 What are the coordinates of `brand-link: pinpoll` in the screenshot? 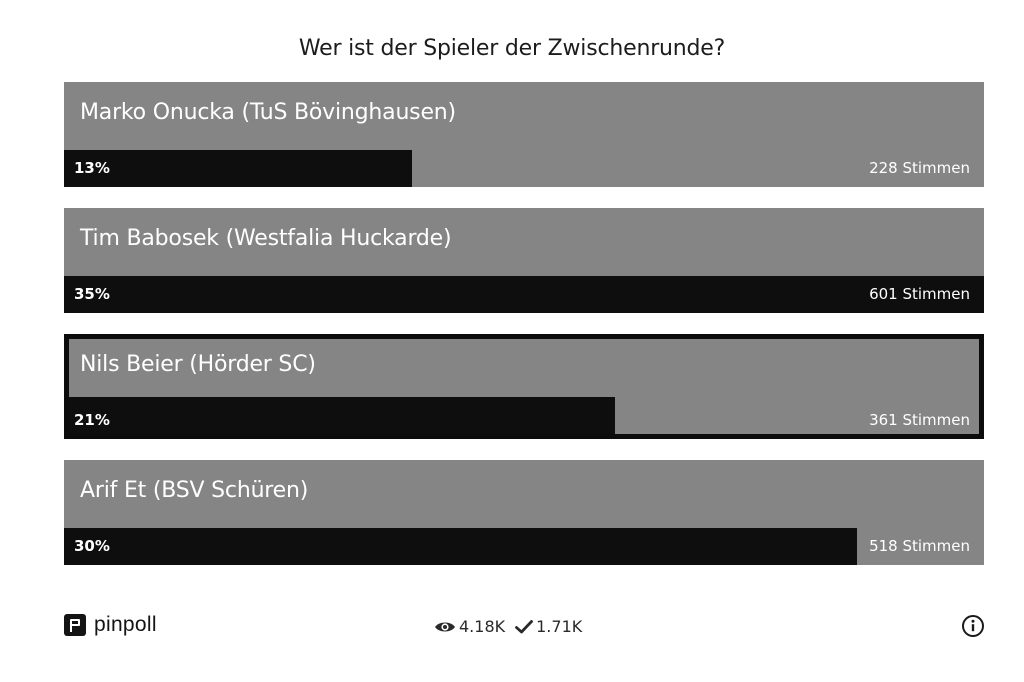 It's located at (110, 625).